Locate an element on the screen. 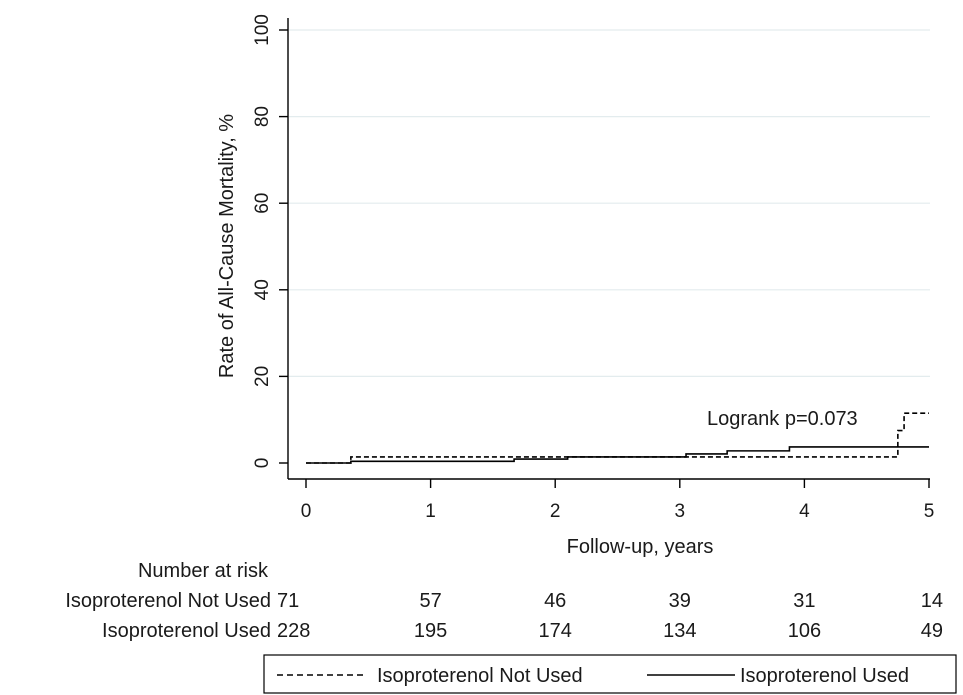 Image resolution: width=963 pixels, height=695 pixels. x-tick-label: 1 is located at coordinates (430, 511).